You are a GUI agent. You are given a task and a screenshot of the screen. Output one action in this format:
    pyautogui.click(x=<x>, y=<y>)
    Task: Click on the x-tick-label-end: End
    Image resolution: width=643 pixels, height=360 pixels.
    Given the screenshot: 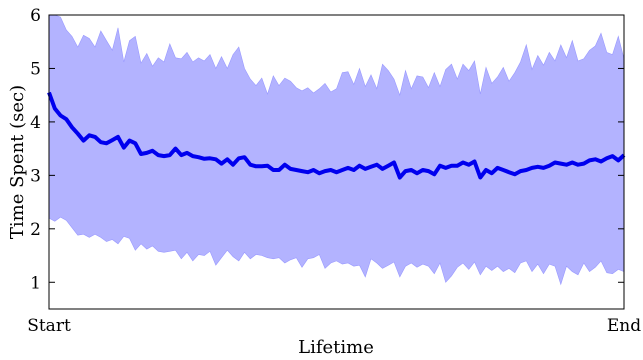 What is the action you would take?
    pyautogui.click(x=624, y=326)
    